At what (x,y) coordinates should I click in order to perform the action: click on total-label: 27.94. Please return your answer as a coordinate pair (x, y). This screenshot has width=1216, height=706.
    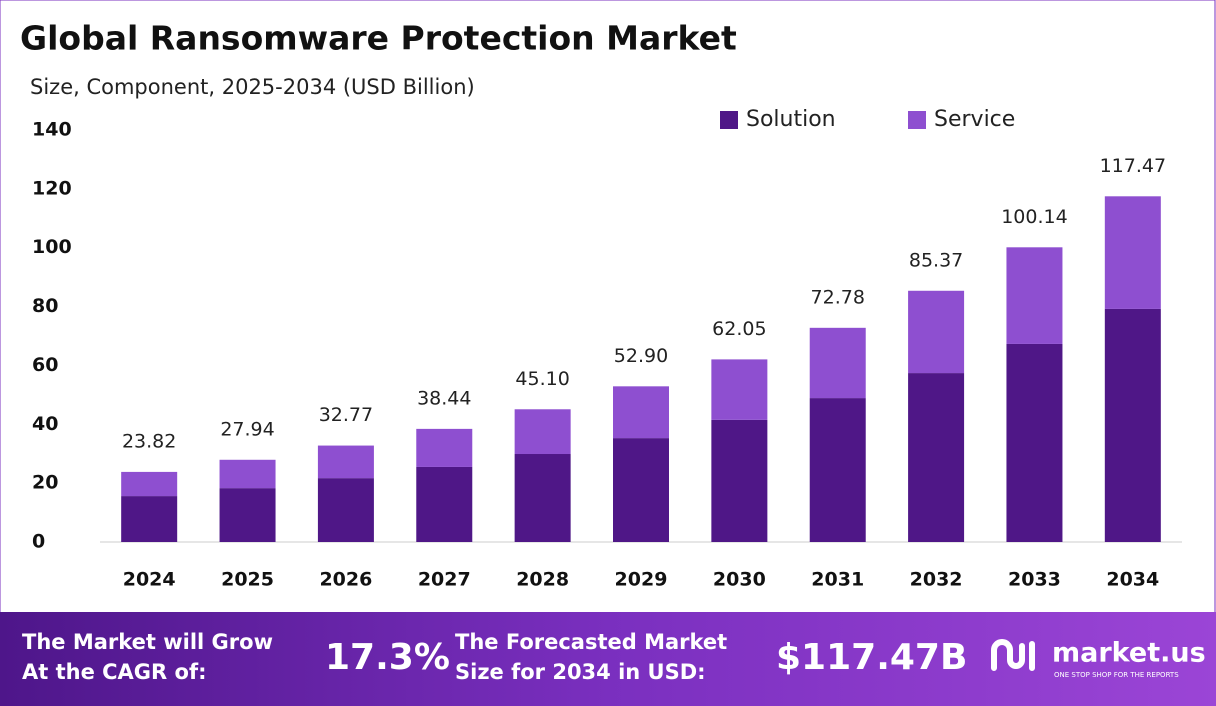
    Looking at the image, I should click on (247, 429).